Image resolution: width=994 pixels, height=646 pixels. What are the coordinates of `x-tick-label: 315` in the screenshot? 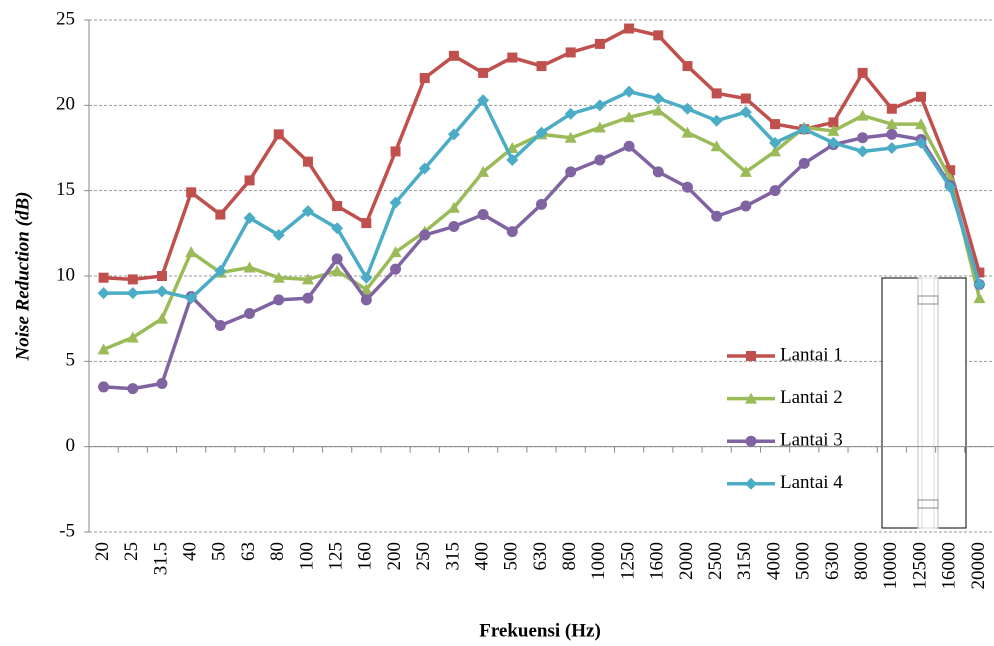 It's located at (452, 556).